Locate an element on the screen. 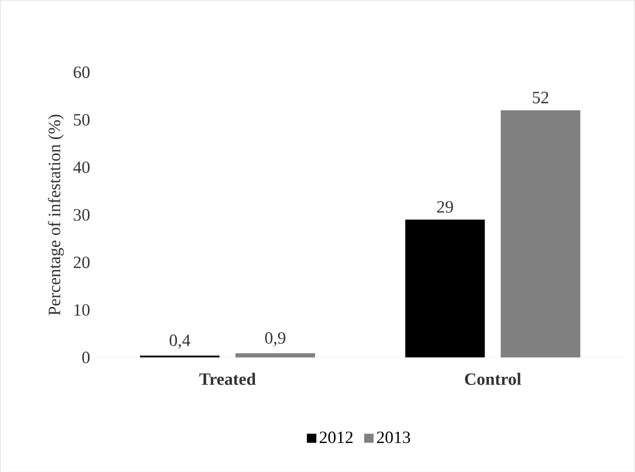 This screenshot has height=472, width=635. data-label: 0,9 is located at coordinates (275, 339).